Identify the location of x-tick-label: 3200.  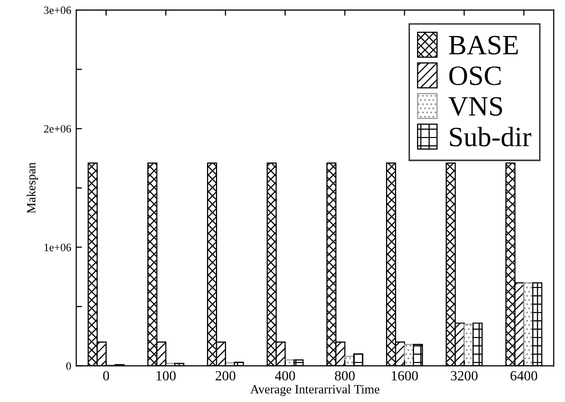
(464, 375).